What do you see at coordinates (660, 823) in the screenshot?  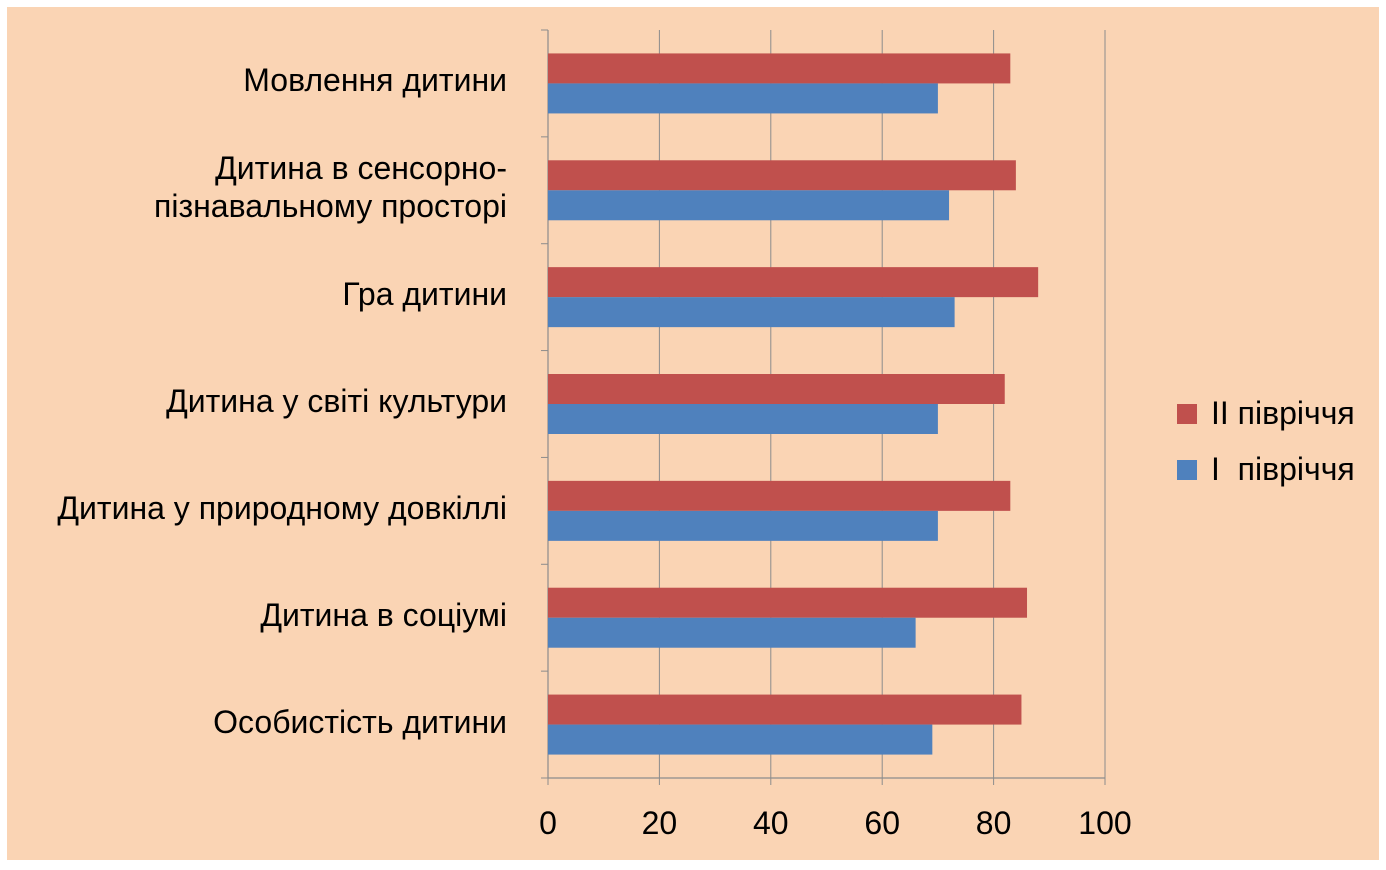 I see `x-tick-label: 20` at bounding box center [660, 823].